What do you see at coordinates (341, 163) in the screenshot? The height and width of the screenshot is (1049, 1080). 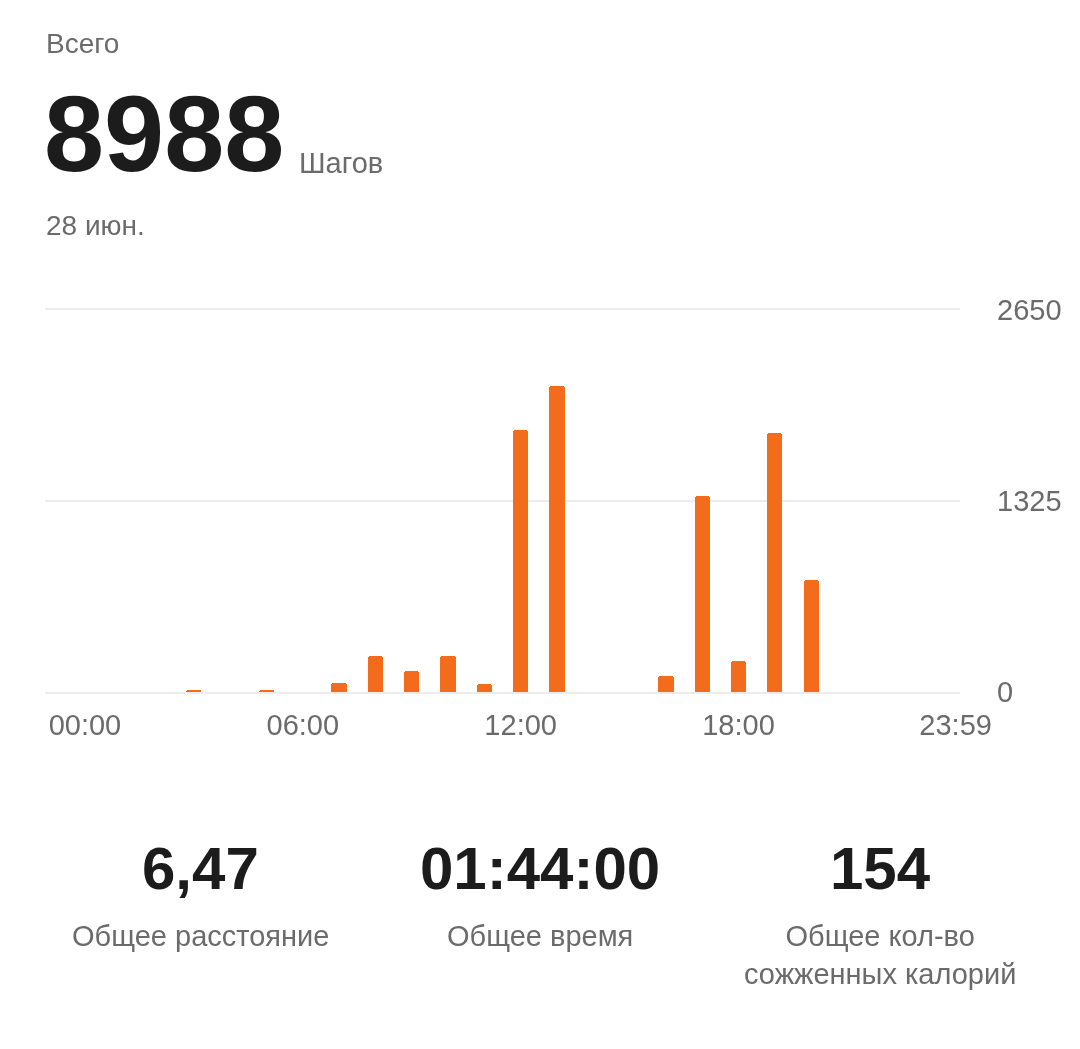 I see `text: Шагов` at bounding box center [341, 163].